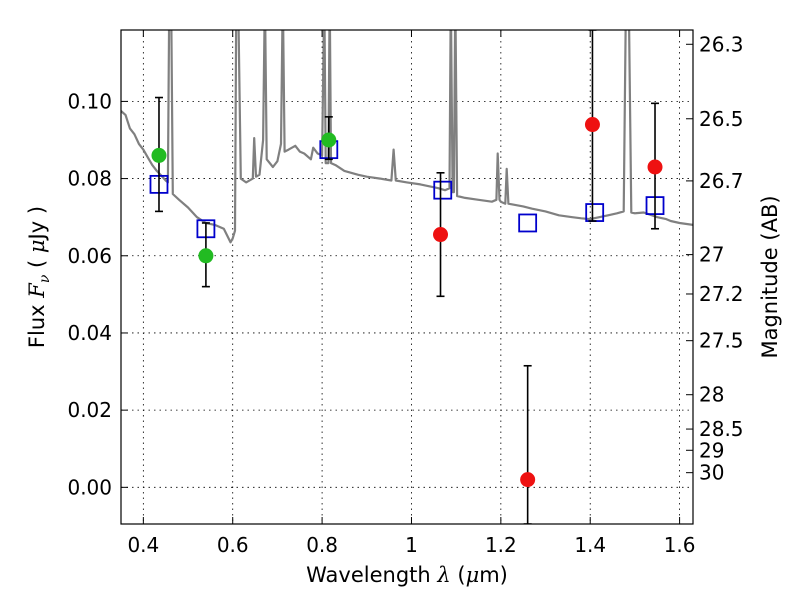 The height and width of the screenshot is (600, 800). I want to click on y-axis-label: Flux Fν ( μJy ), so click(39, 277).